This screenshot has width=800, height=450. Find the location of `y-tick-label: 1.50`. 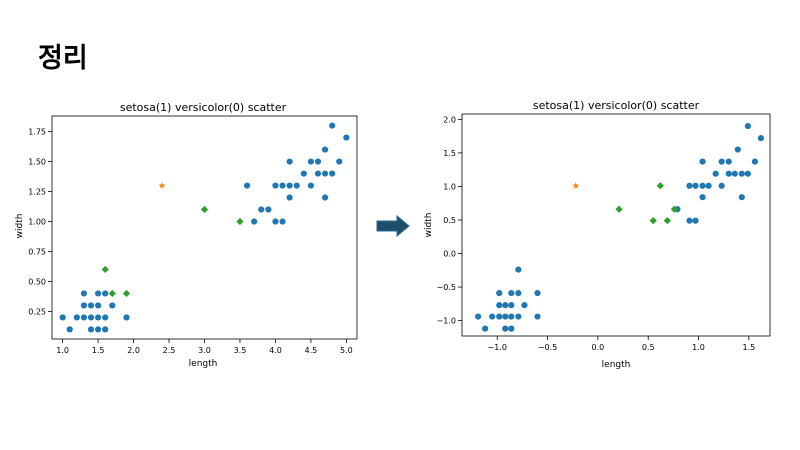

y-tick-label: 1.50 is located at coordinates (37, 162).